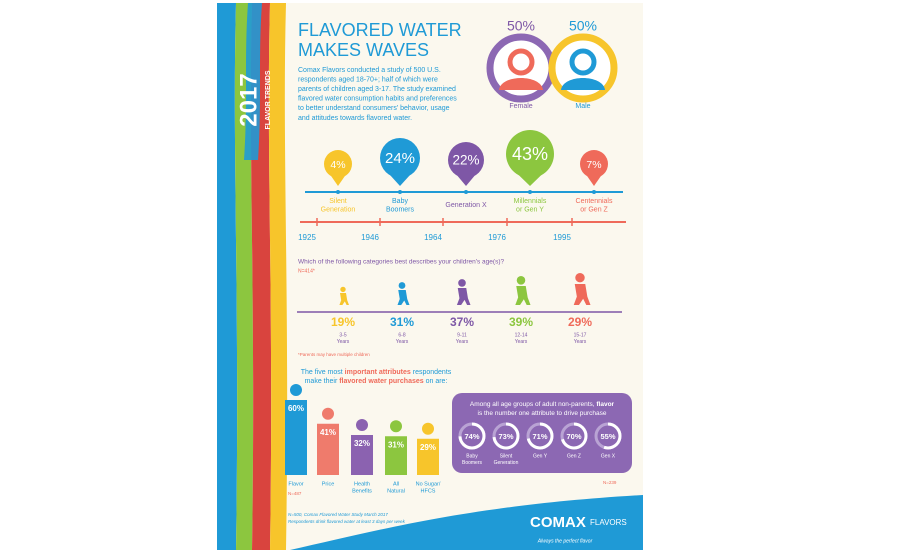 The width and height of the screenshot is (900, 550). I want to click on year: 1946, so click(370, 237).